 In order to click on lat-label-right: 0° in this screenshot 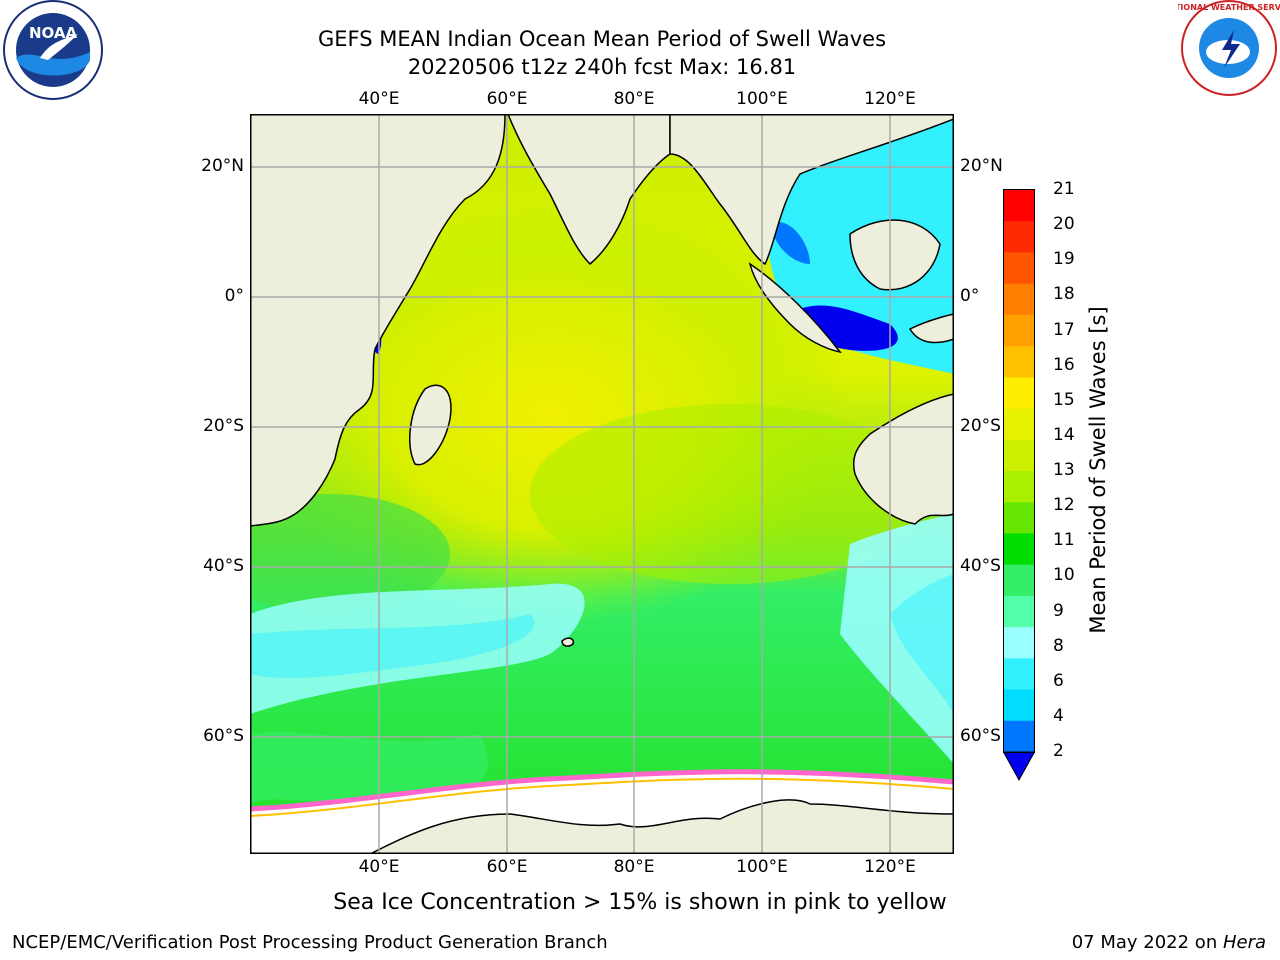, I will do `click(970, 296)`.